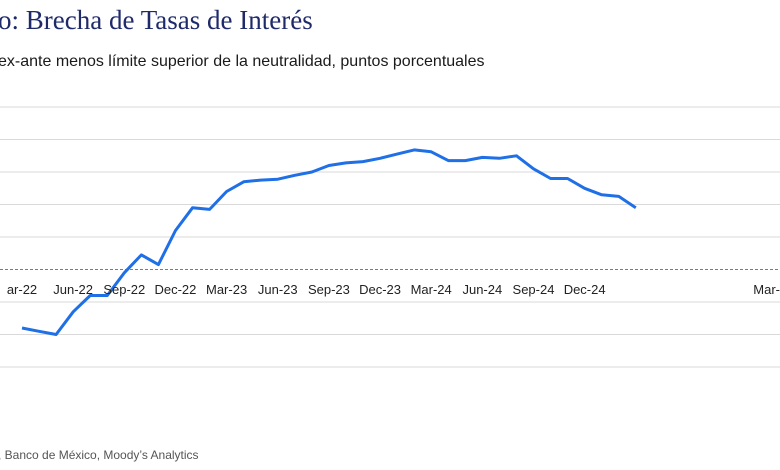 The image size is (780, 470). I want to click on x-tick-label: Mar-, so click(766, 289).